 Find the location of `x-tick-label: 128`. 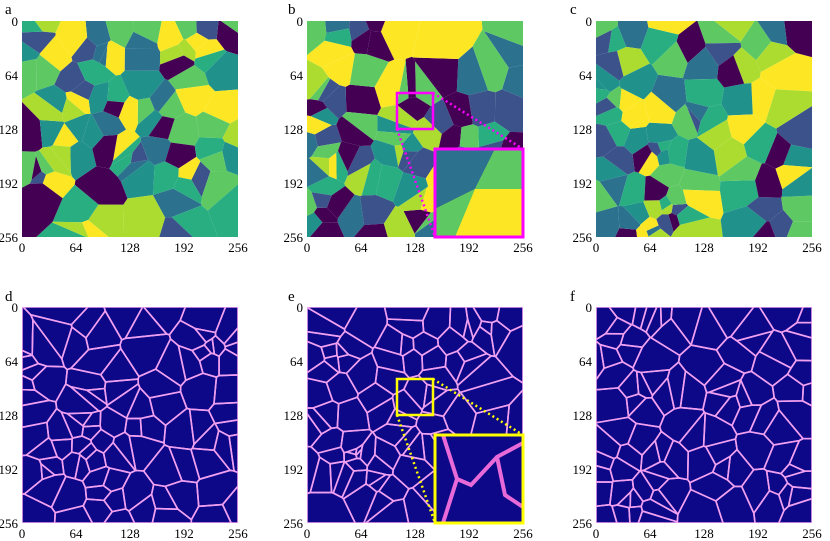

x-tick-label: 128 is located at coordinates (130, 247).